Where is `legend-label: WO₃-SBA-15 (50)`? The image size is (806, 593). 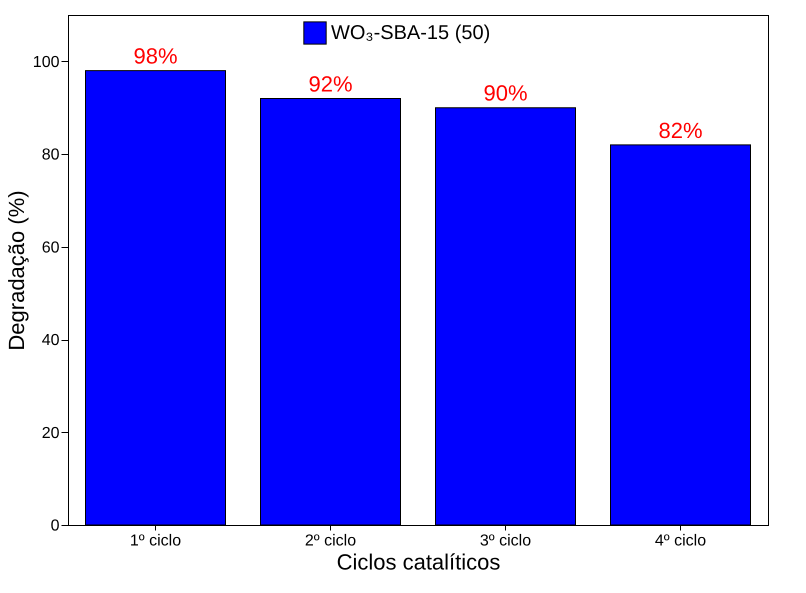
legend-label: WO₃-SBA-15 (50) is located at coordinates (410, 33).